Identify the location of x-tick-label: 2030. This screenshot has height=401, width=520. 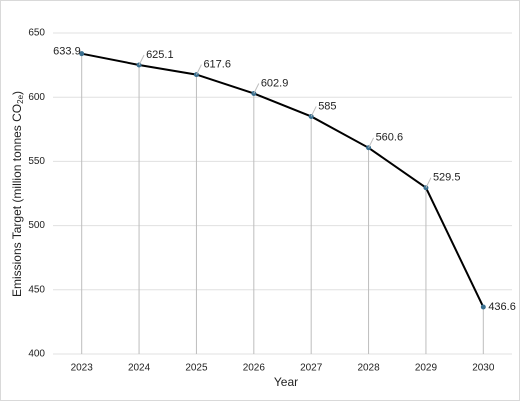
(483, 368).